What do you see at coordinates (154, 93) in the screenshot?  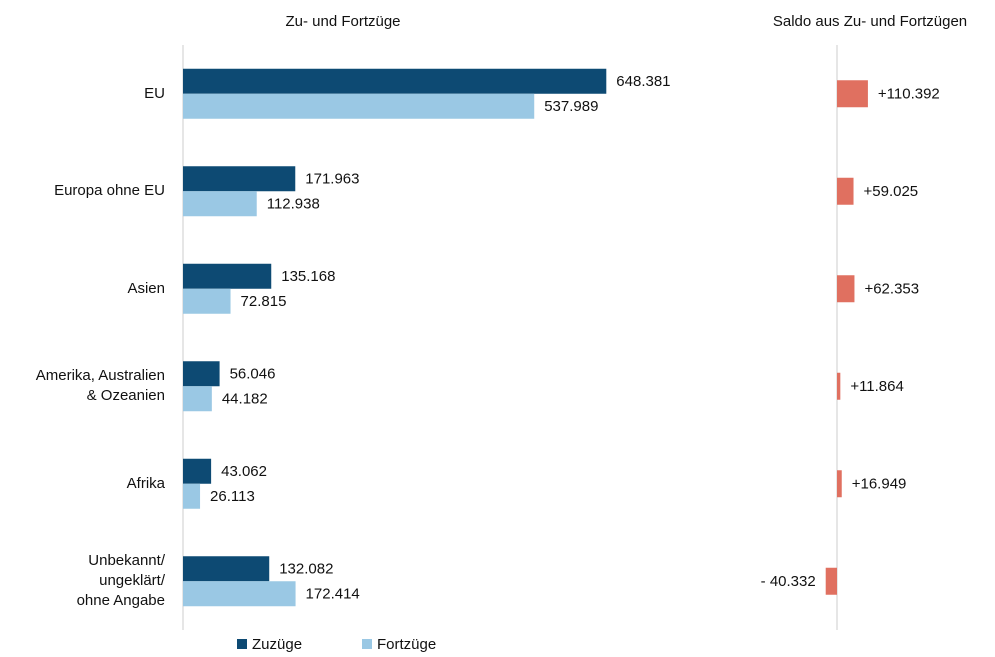 I see `category-label: EU` at bounding box center [154, 93].